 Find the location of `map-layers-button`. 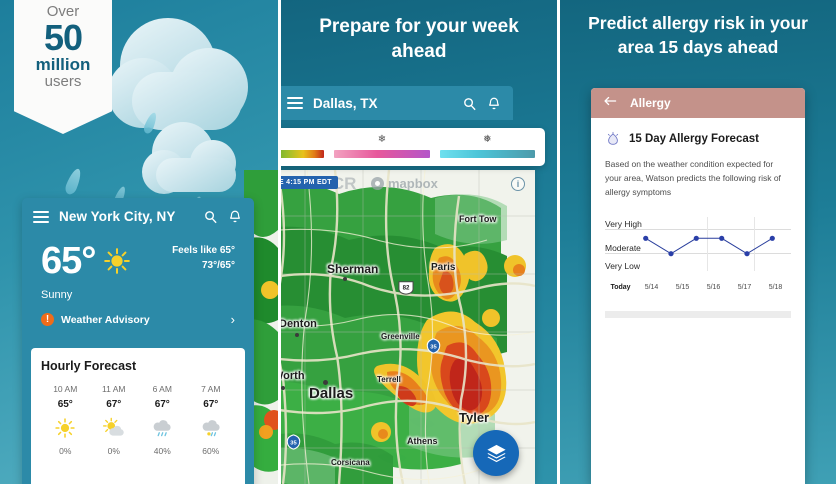

map-layers-button is located at coordinates (496, 453).